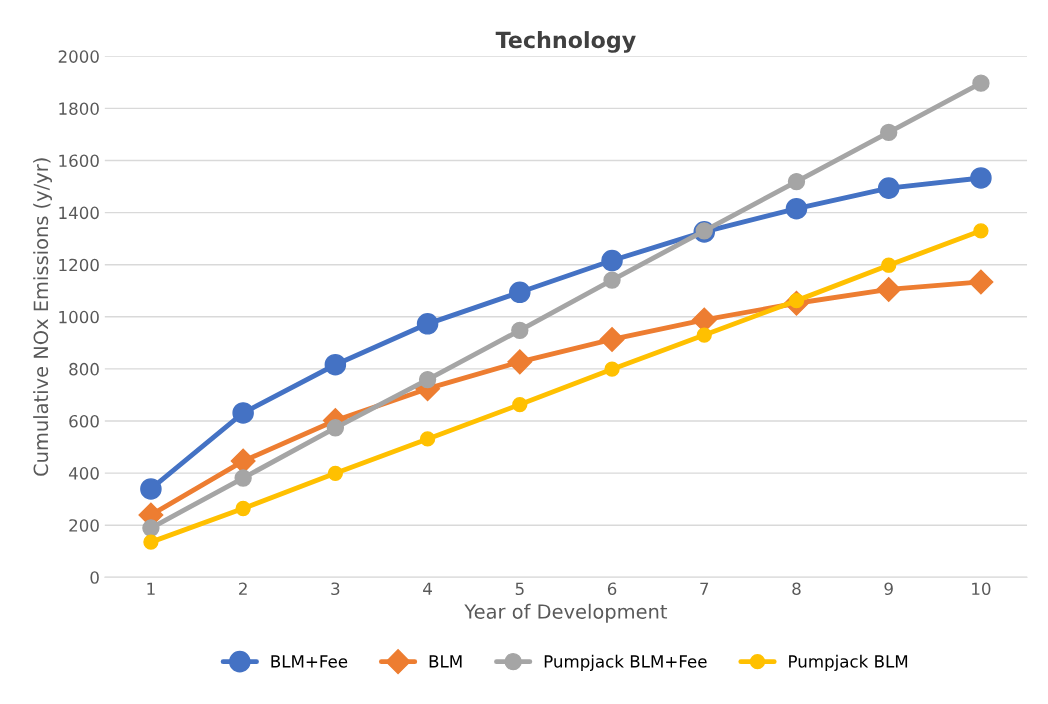  I want to click on y-tick-label: 1000, so click(79, 317).